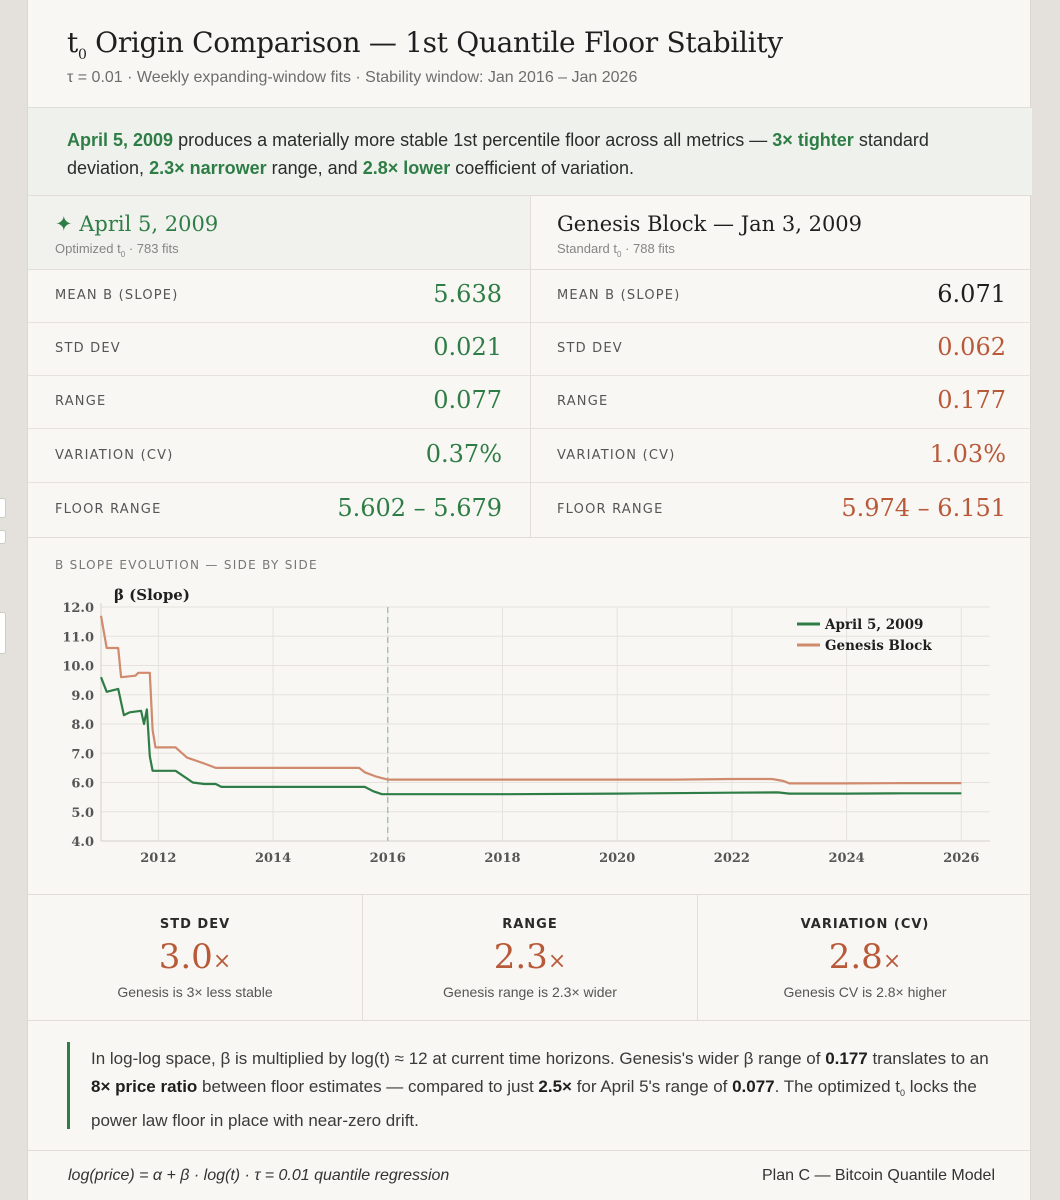  What do you see at coordinates (152, 595) in the screenshot?
I see `y-axis-title: β (Slope)` at bounding box center [152, 595].